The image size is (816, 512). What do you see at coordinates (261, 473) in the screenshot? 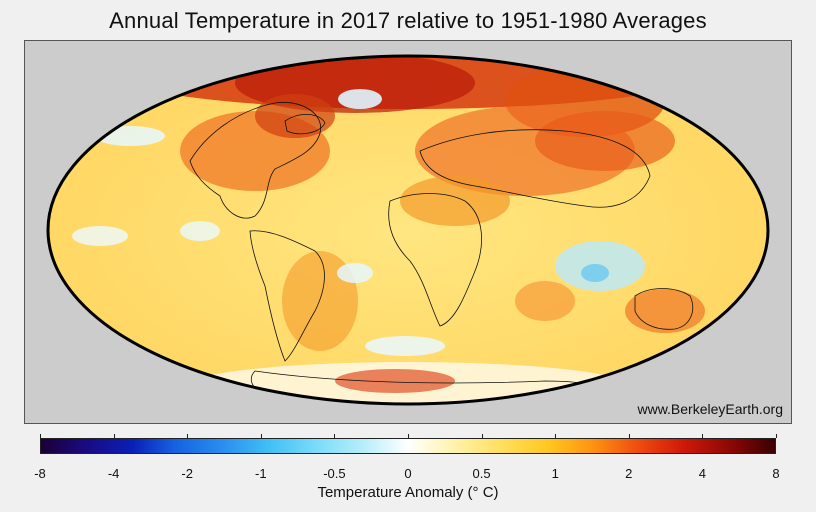
I see `colorbar-tick-label: -1` at bounding box center [261, 473].